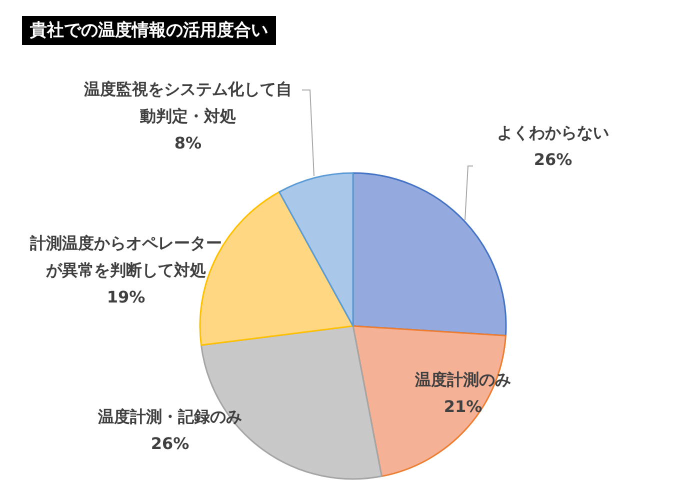  I want to click on slice-label: よくわからない, so click(553, 132).